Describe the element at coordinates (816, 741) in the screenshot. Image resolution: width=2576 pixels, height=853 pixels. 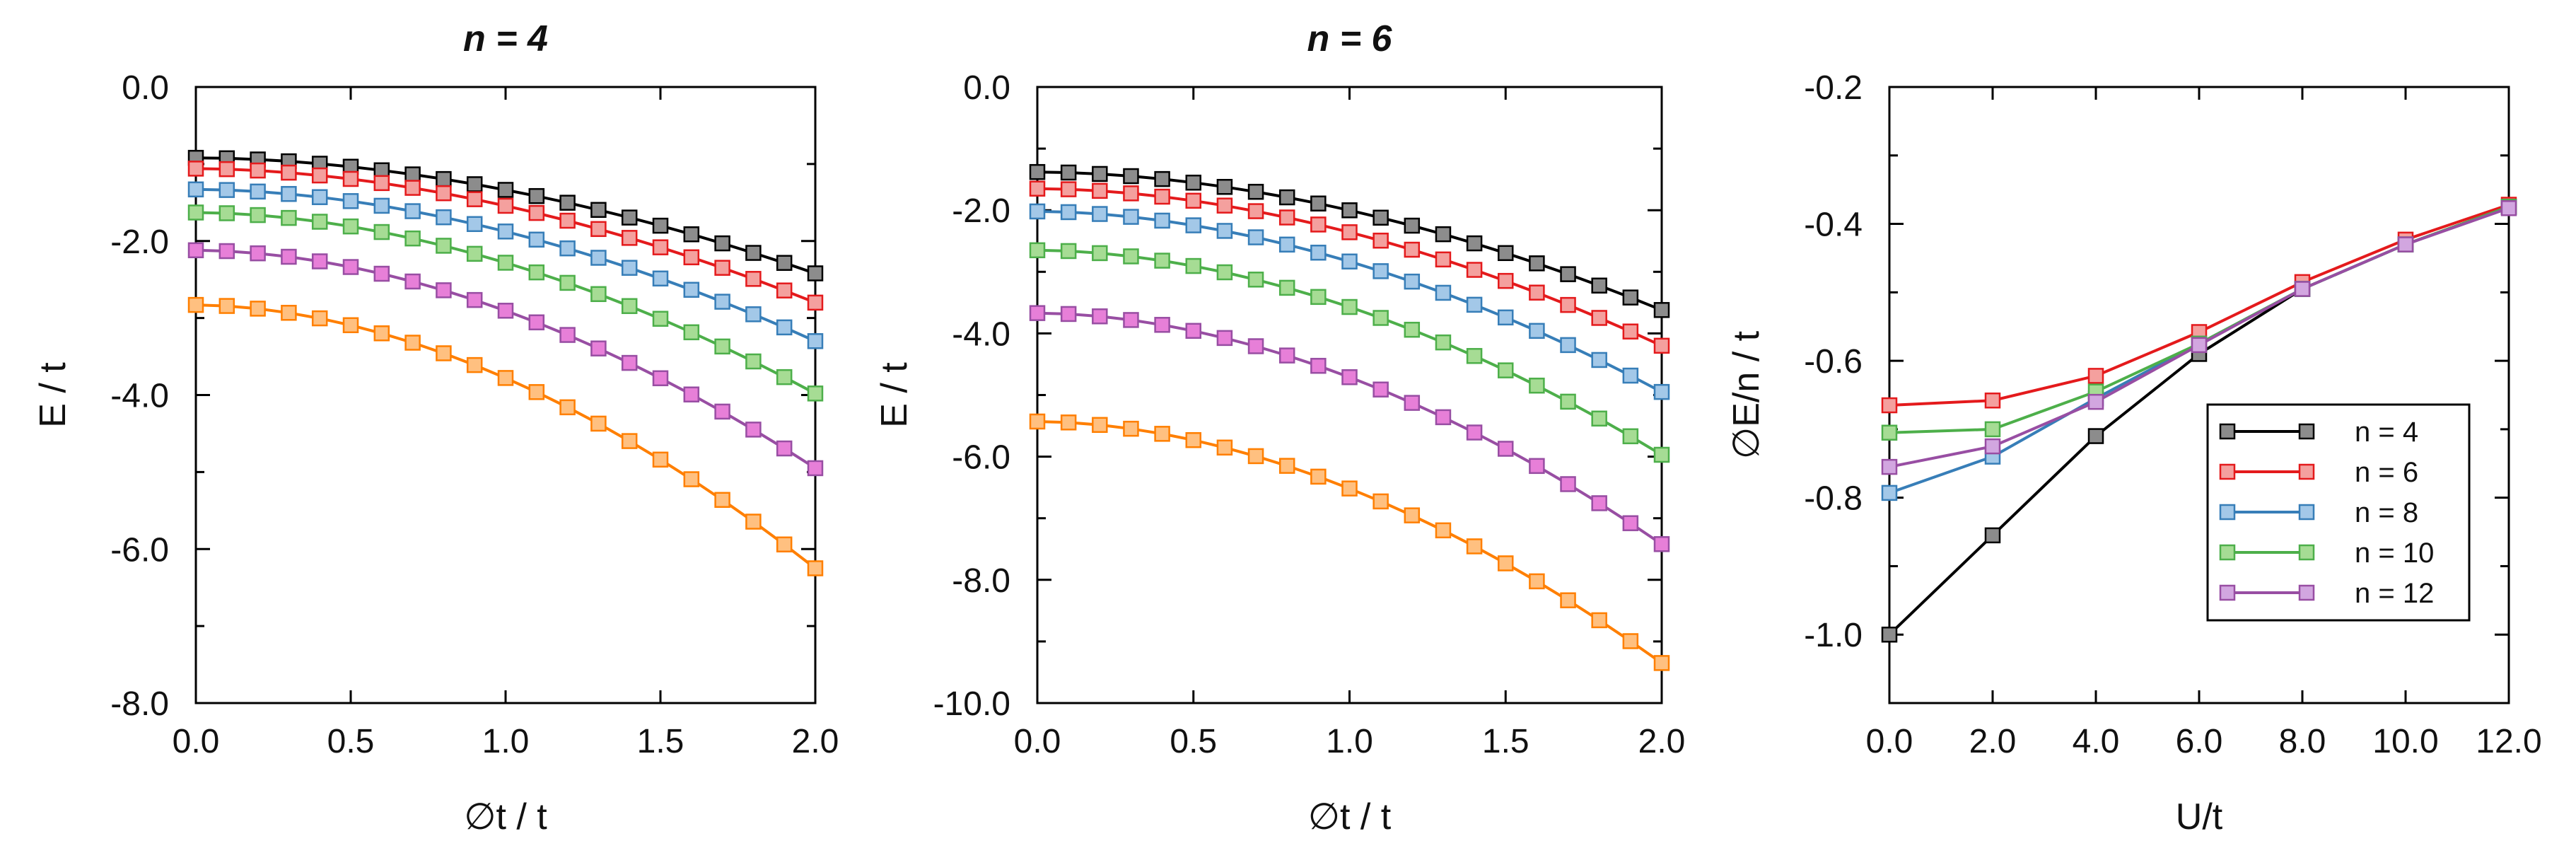
I see `x-tick-label: 2.0` at that location.